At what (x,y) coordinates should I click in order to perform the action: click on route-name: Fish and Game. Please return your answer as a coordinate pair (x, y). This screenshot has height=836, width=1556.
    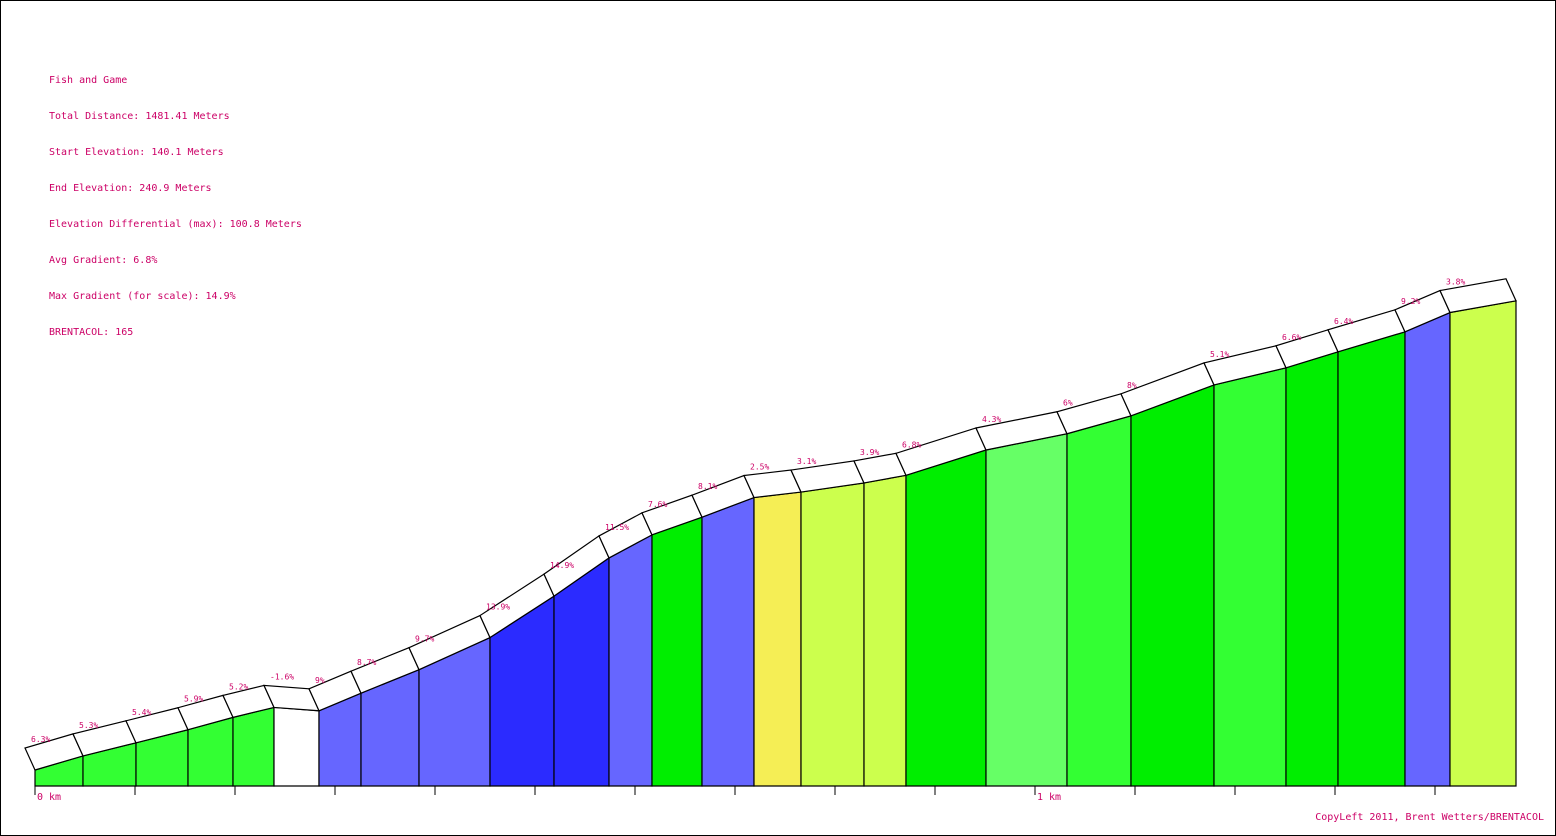
    Looking at the image, I should click on (88, 80).